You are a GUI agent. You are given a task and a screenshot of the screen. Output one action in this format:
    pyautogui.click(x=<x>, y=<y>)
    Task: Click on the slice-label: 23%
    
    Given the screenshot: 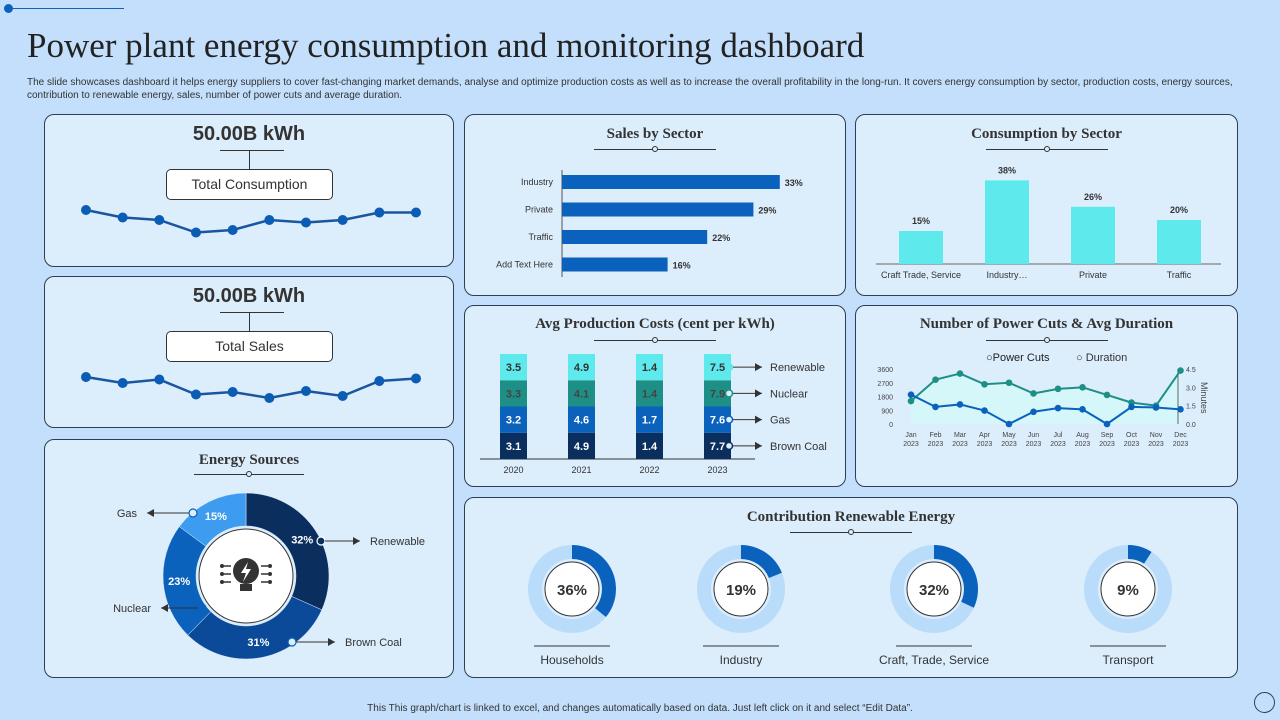 What is the action you would take?
    pyautogui.click(x=179, y=582)
    